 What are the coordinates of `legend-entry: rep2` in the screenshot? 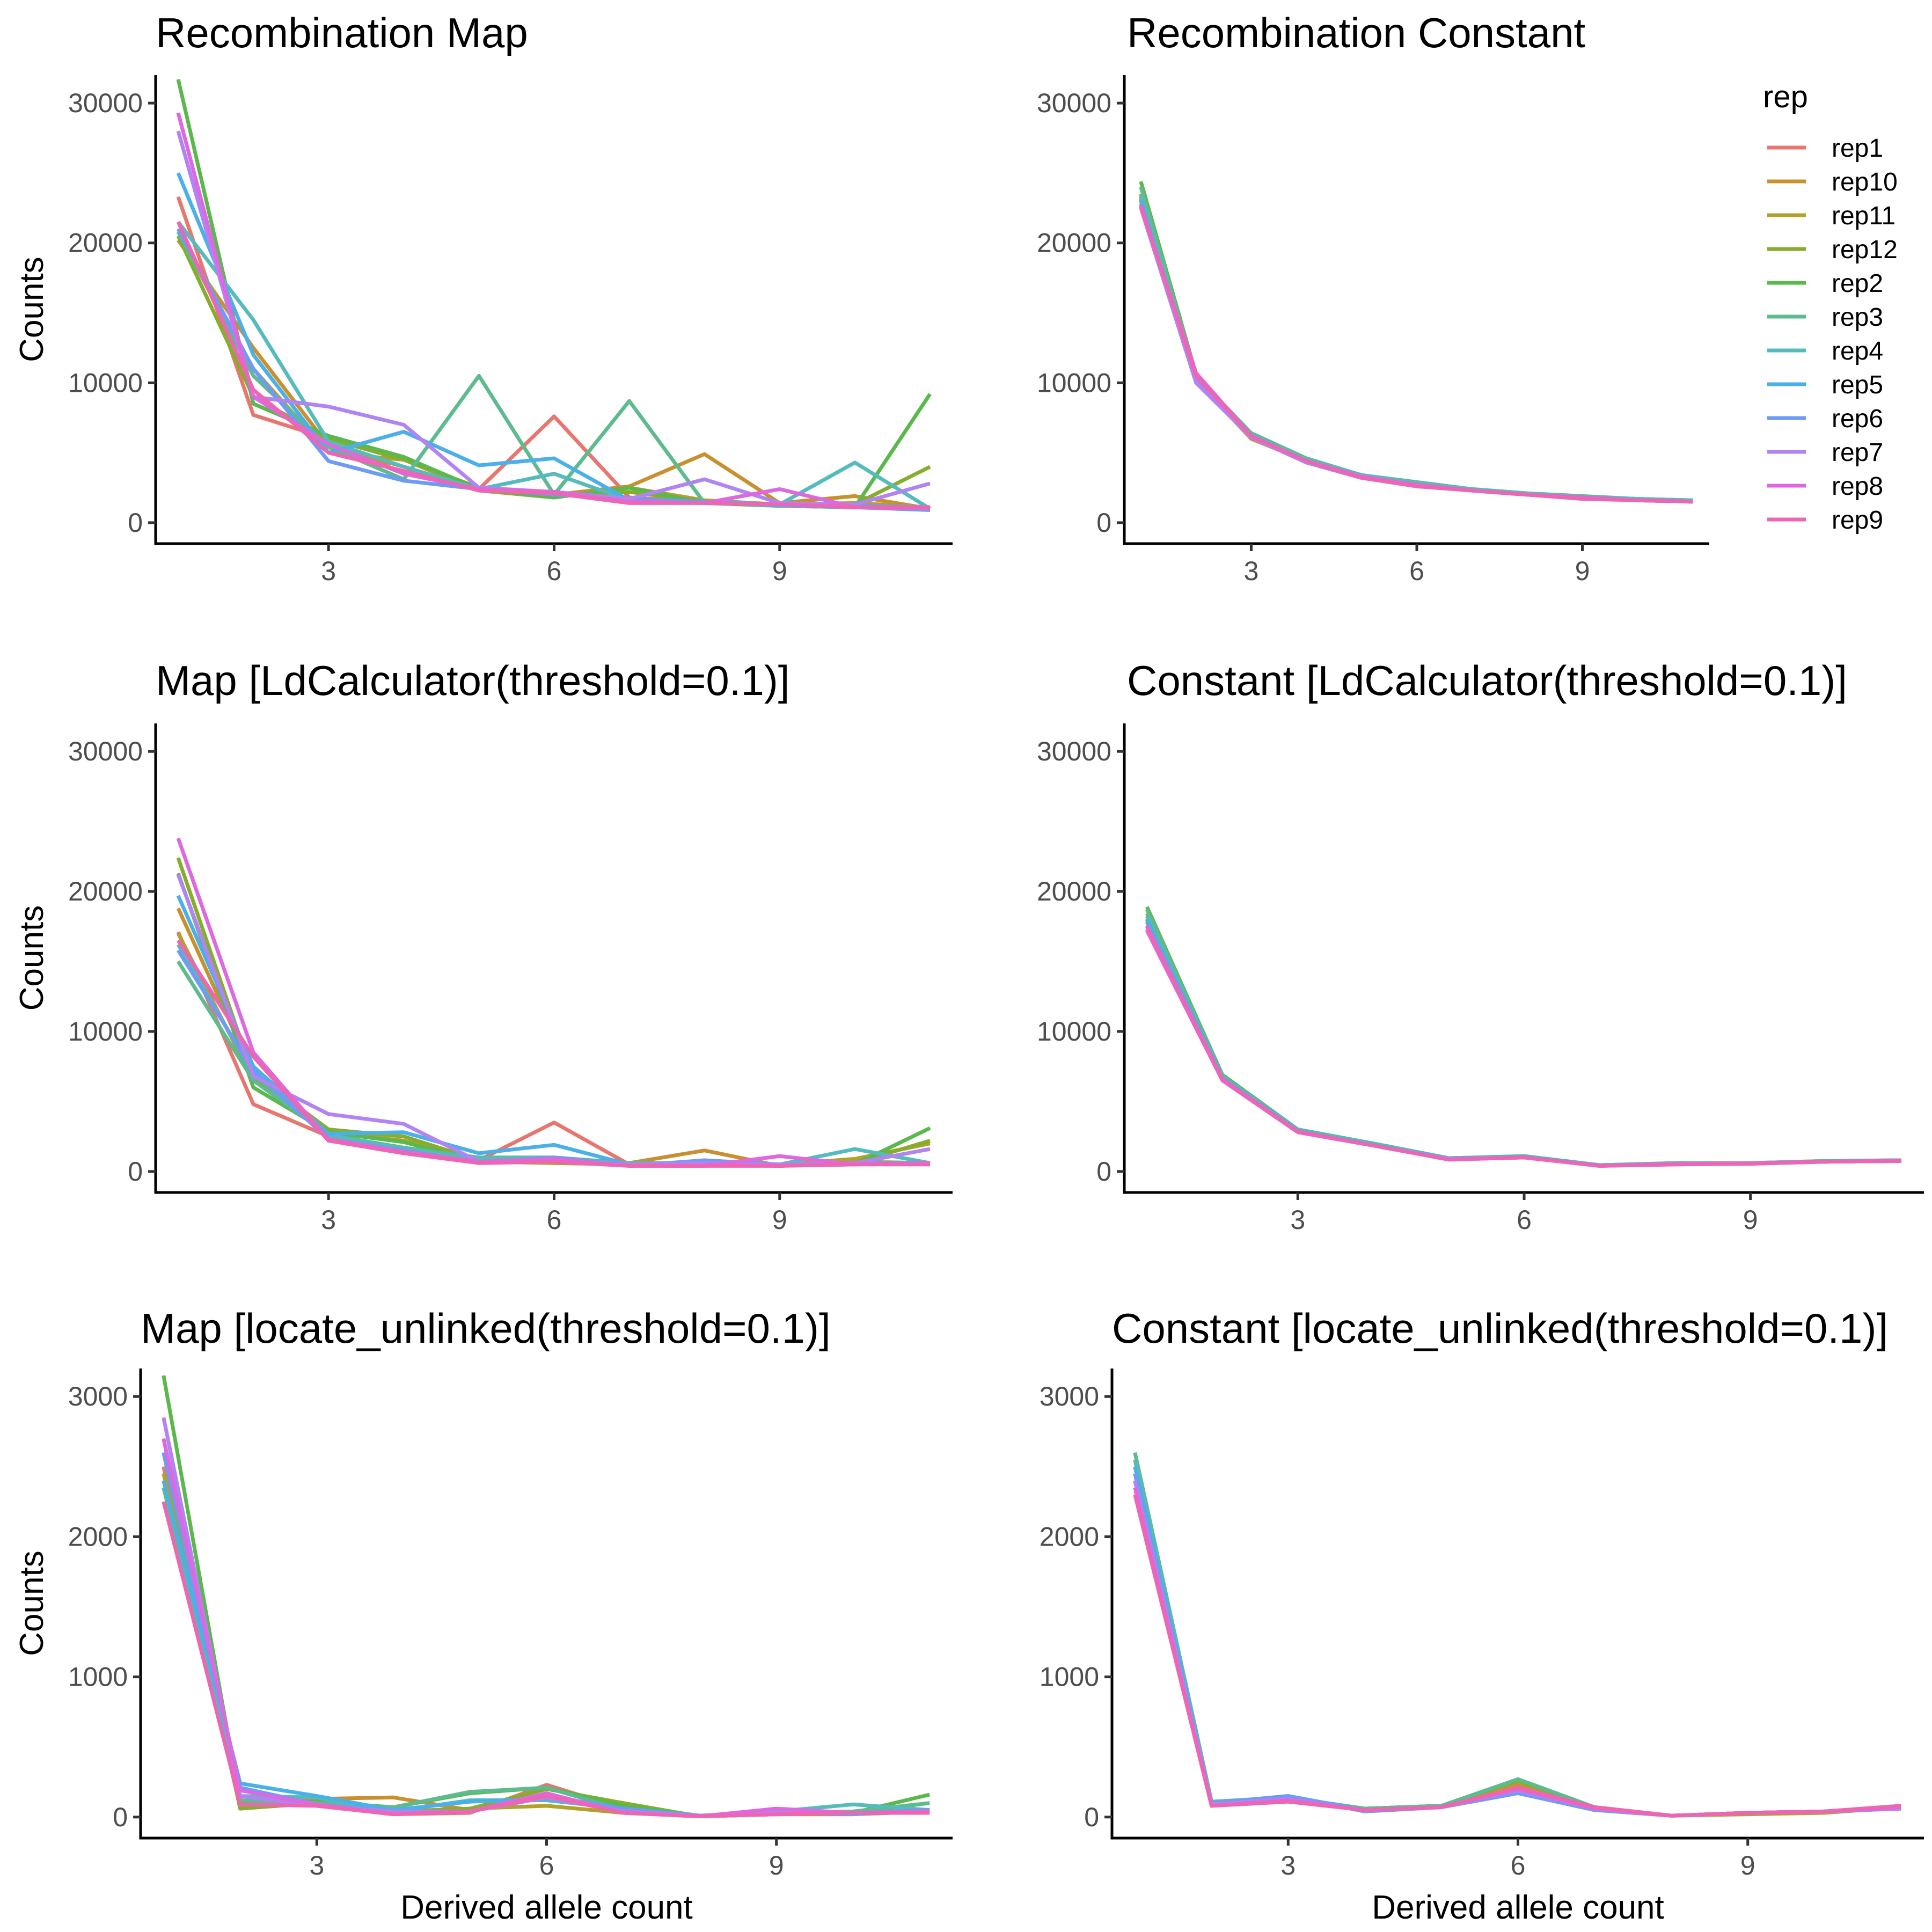 It's located at (1825, 283).